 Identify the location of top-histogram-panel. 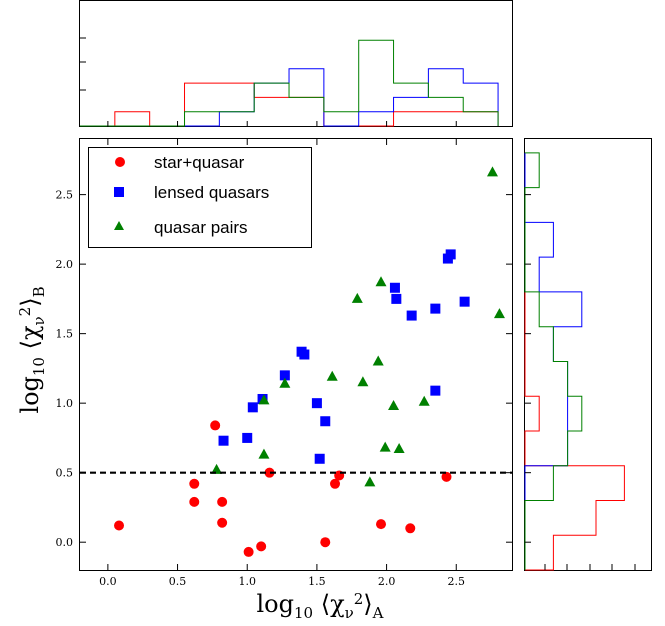
(296, 63).